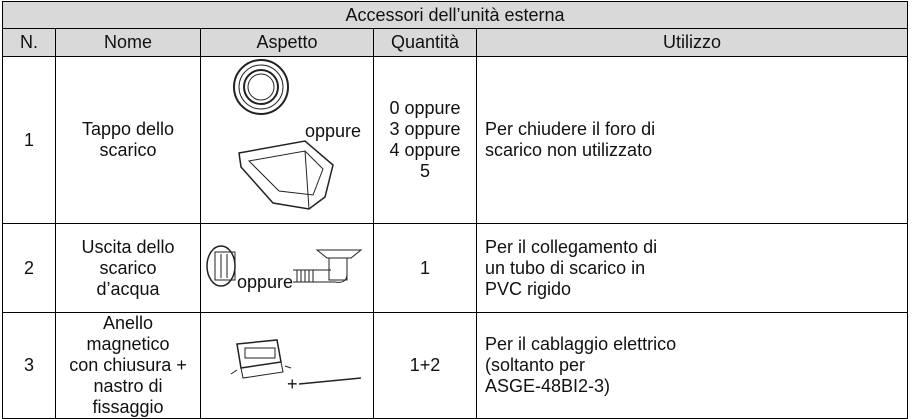  I want to click on header-cell: Quantità, so click(425, 42).